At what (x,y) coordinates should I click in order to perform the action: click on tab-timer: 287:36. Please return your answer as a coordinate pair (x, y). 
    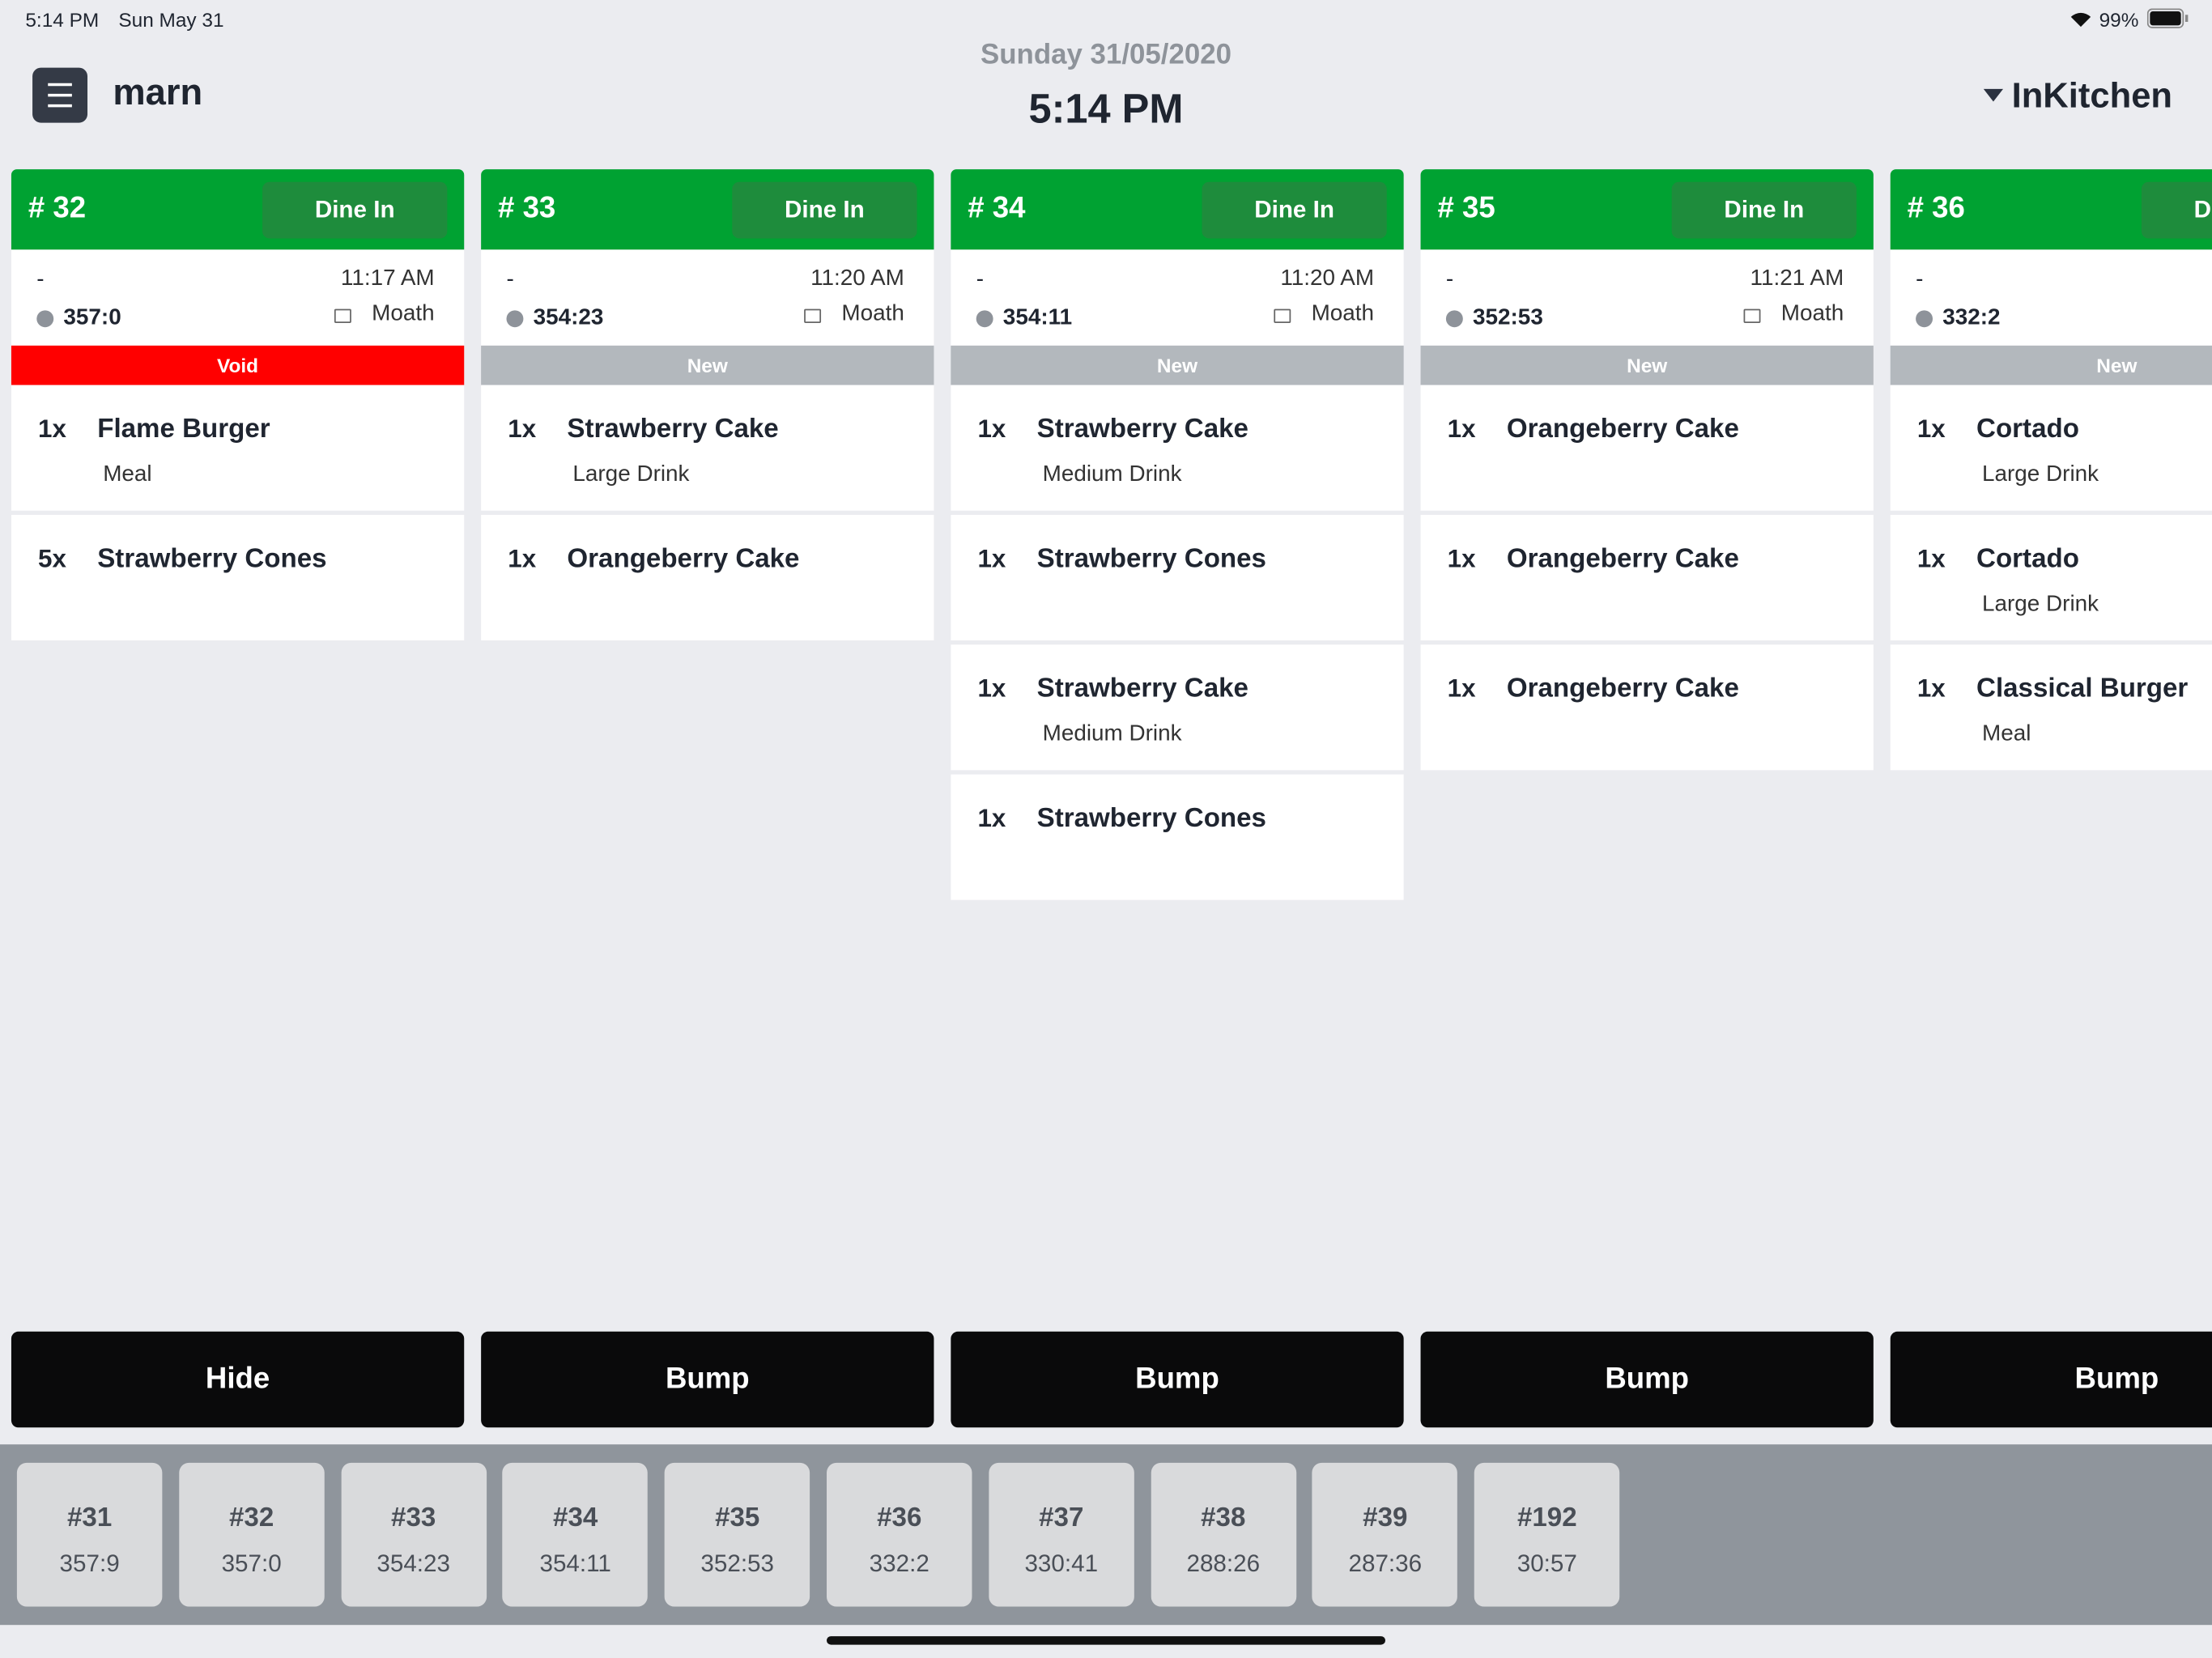
    Looking at the image, I should click on (1386, 1563).